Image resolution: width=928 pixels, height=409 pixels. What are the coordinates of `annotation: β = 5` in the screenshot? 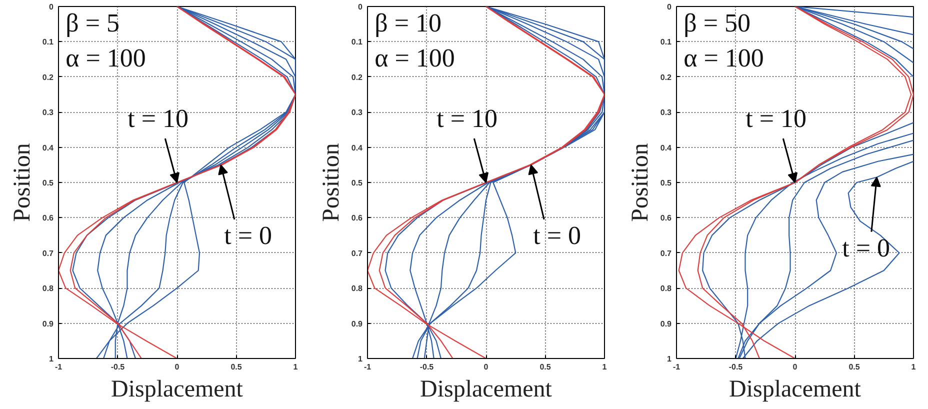 It's located at (93, 23).